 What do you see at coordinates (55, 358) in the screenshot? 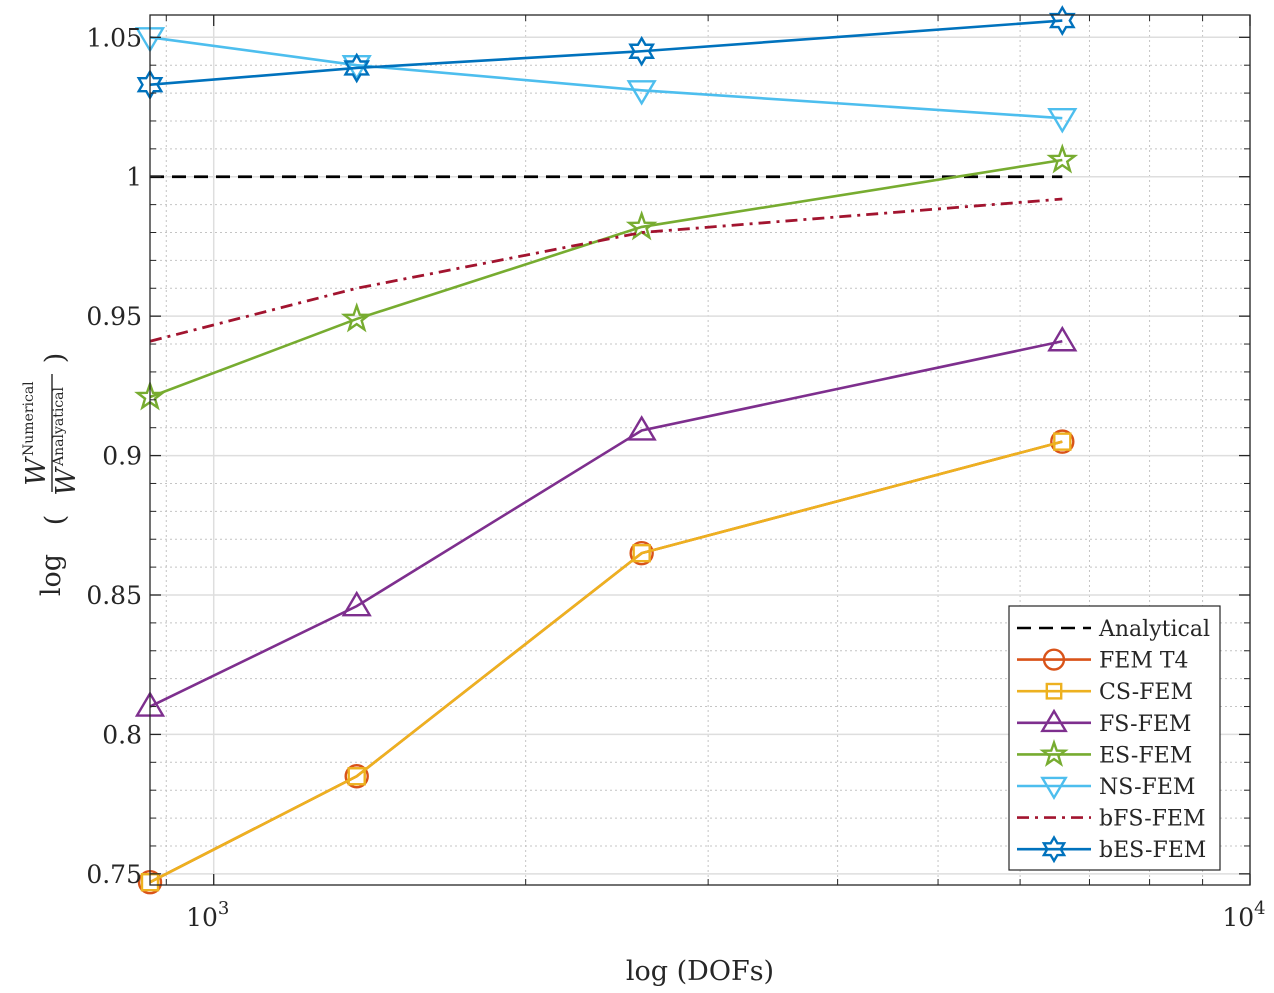
I see `y-axis-label-close-paren: )` at bounding box center [55, 358].